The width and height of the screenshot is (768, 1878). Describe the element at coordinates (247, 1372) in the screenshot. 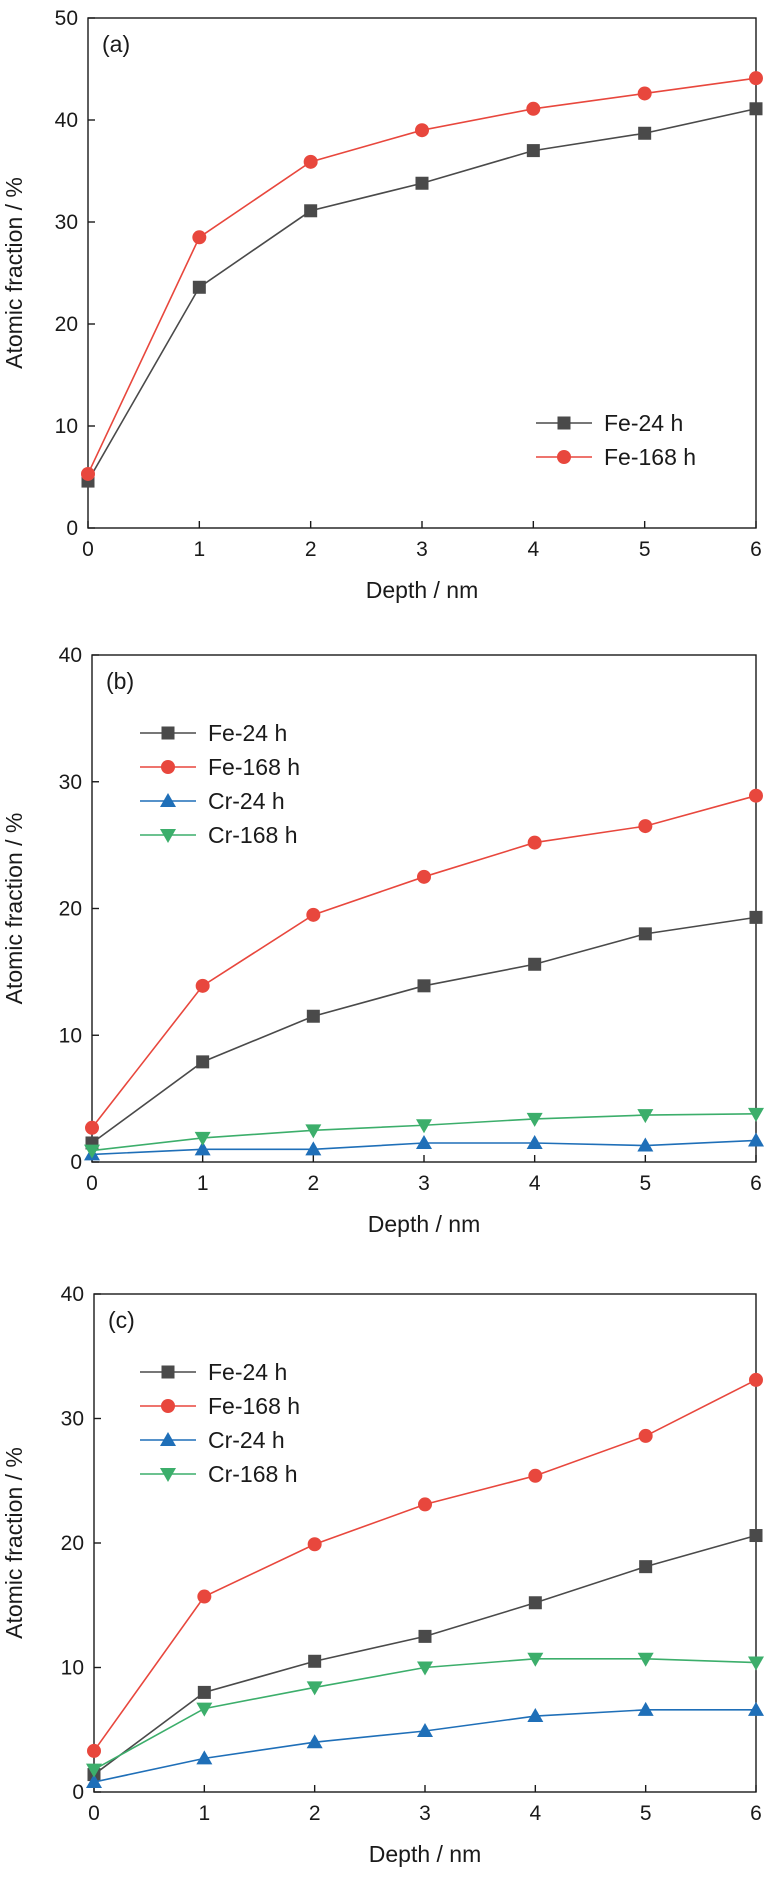

I see `legend-label: Fe-24 h` at that location.